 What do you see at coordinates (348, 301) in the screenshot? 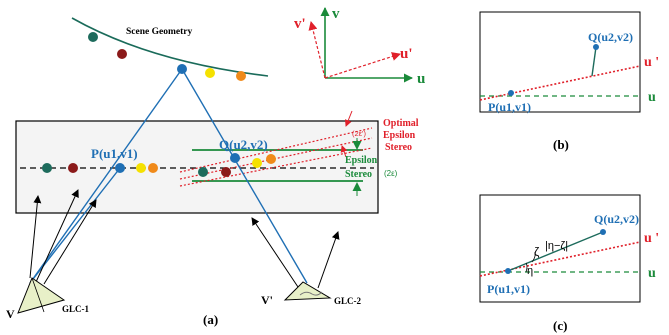
I see `glc2-label: GLC-2` at bounding box center [348, 301].